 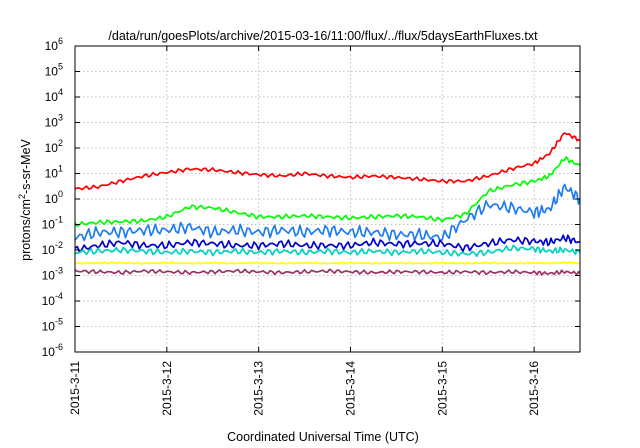 I want to click on y-tick-label: 10¹, so click(x=54, y=172).